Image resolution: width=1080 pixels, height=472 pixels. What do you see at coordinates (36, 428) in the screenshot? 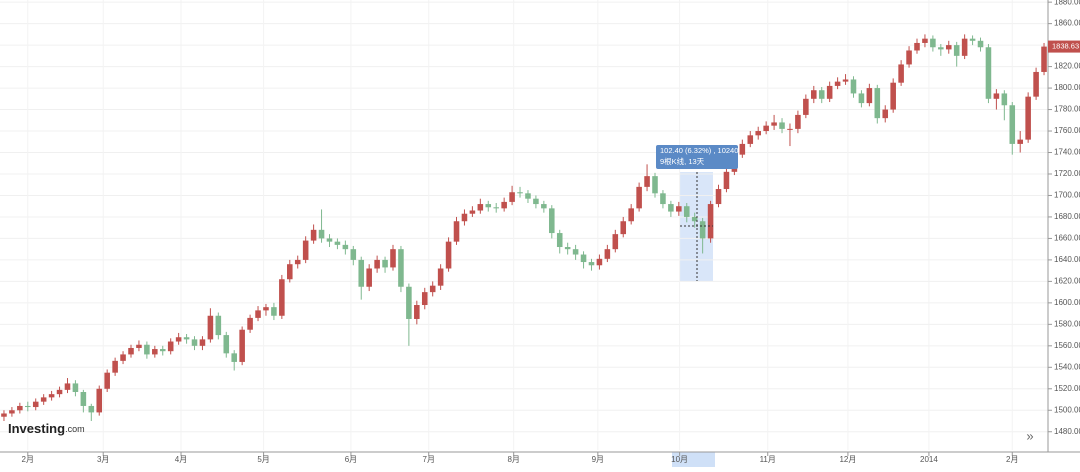
I see `logo-brand: Investing` at bounding box center [36, 428].